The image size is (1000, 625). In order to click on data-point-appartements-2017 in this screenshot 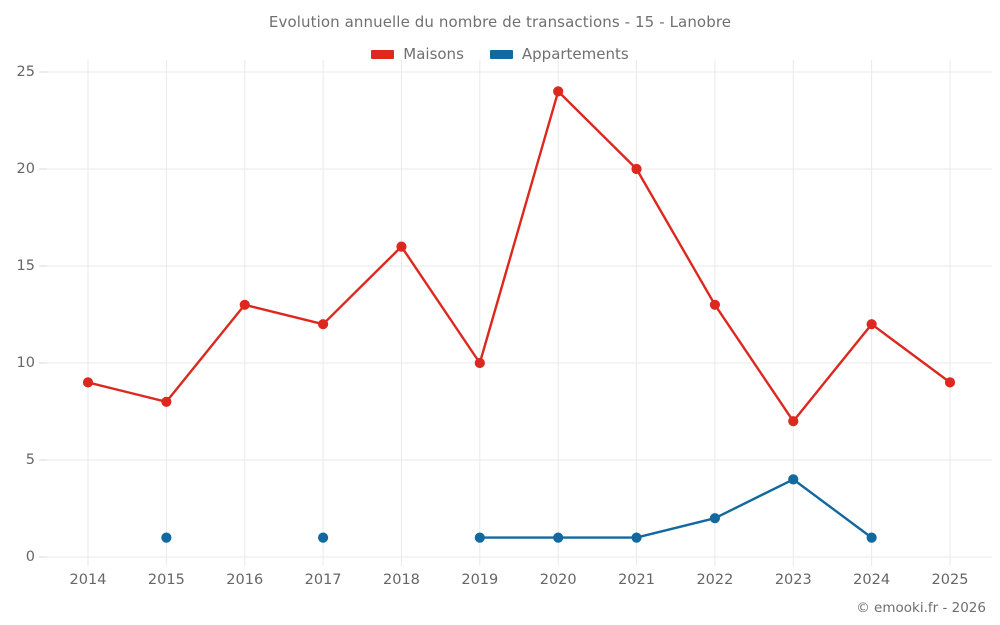, I will do `click(323, 537)`.